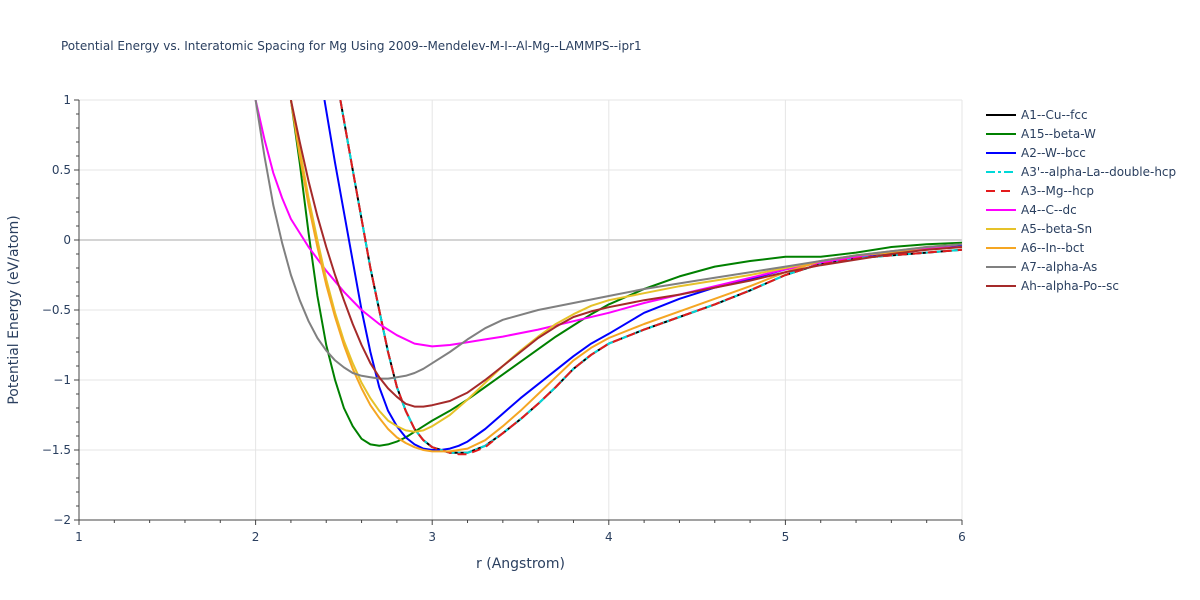  What do you see at coordinates (1054, 115) in the screenshot?
I see `legend-label-0: A1--Cu--fcc` at bounding box center [1054, 115].